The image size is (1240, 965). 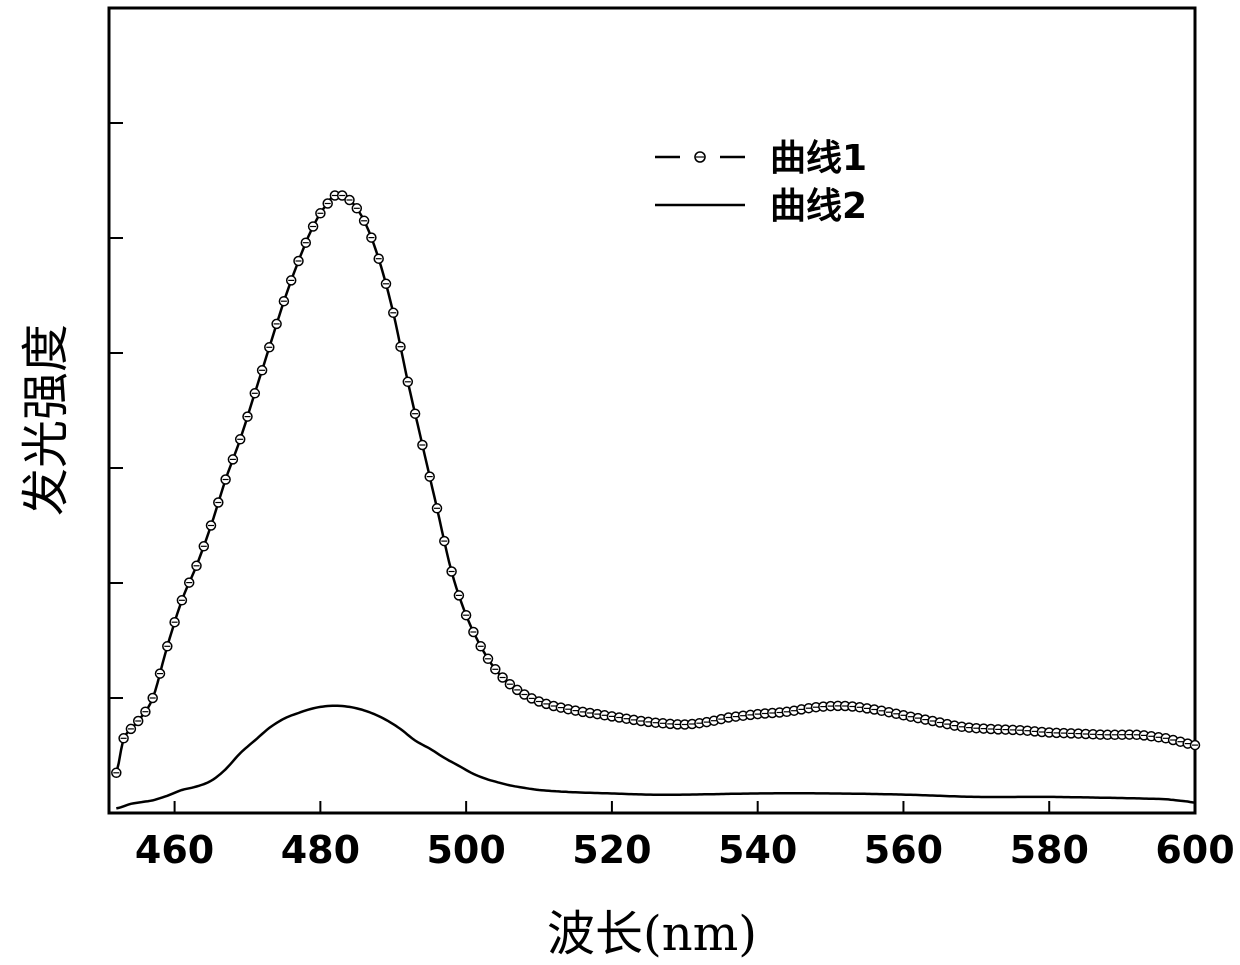 What do you see at coordinates (46, 420) in the screenshot?
I see `y-axis-title: 发光强度` at bounding box center [46, 420].